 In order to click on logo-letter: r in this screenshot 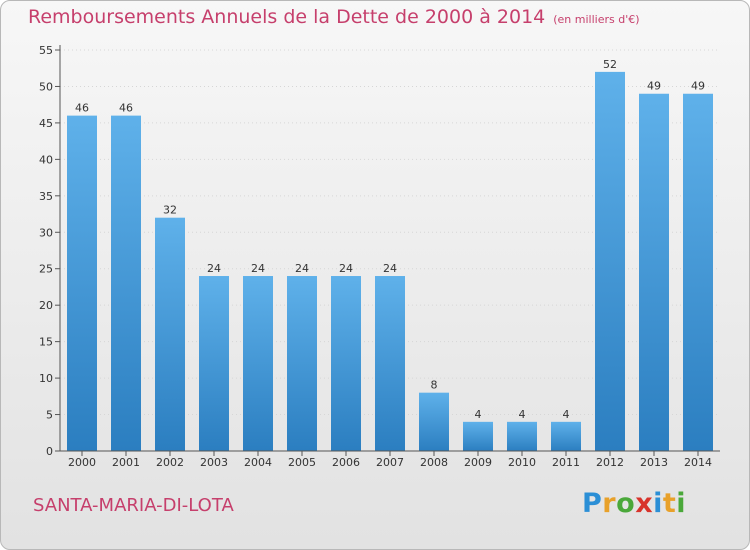, I will do `click(609, 503)`.